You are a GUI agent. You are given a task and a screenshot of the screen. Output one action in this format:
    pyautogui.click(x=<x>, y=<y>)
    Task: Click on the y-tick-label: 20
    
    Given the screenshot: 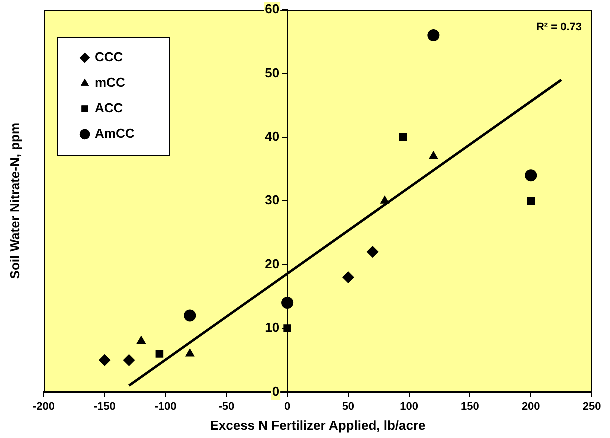 What is the action you would take?
    pyautogui.click(x=272, y=264)
    